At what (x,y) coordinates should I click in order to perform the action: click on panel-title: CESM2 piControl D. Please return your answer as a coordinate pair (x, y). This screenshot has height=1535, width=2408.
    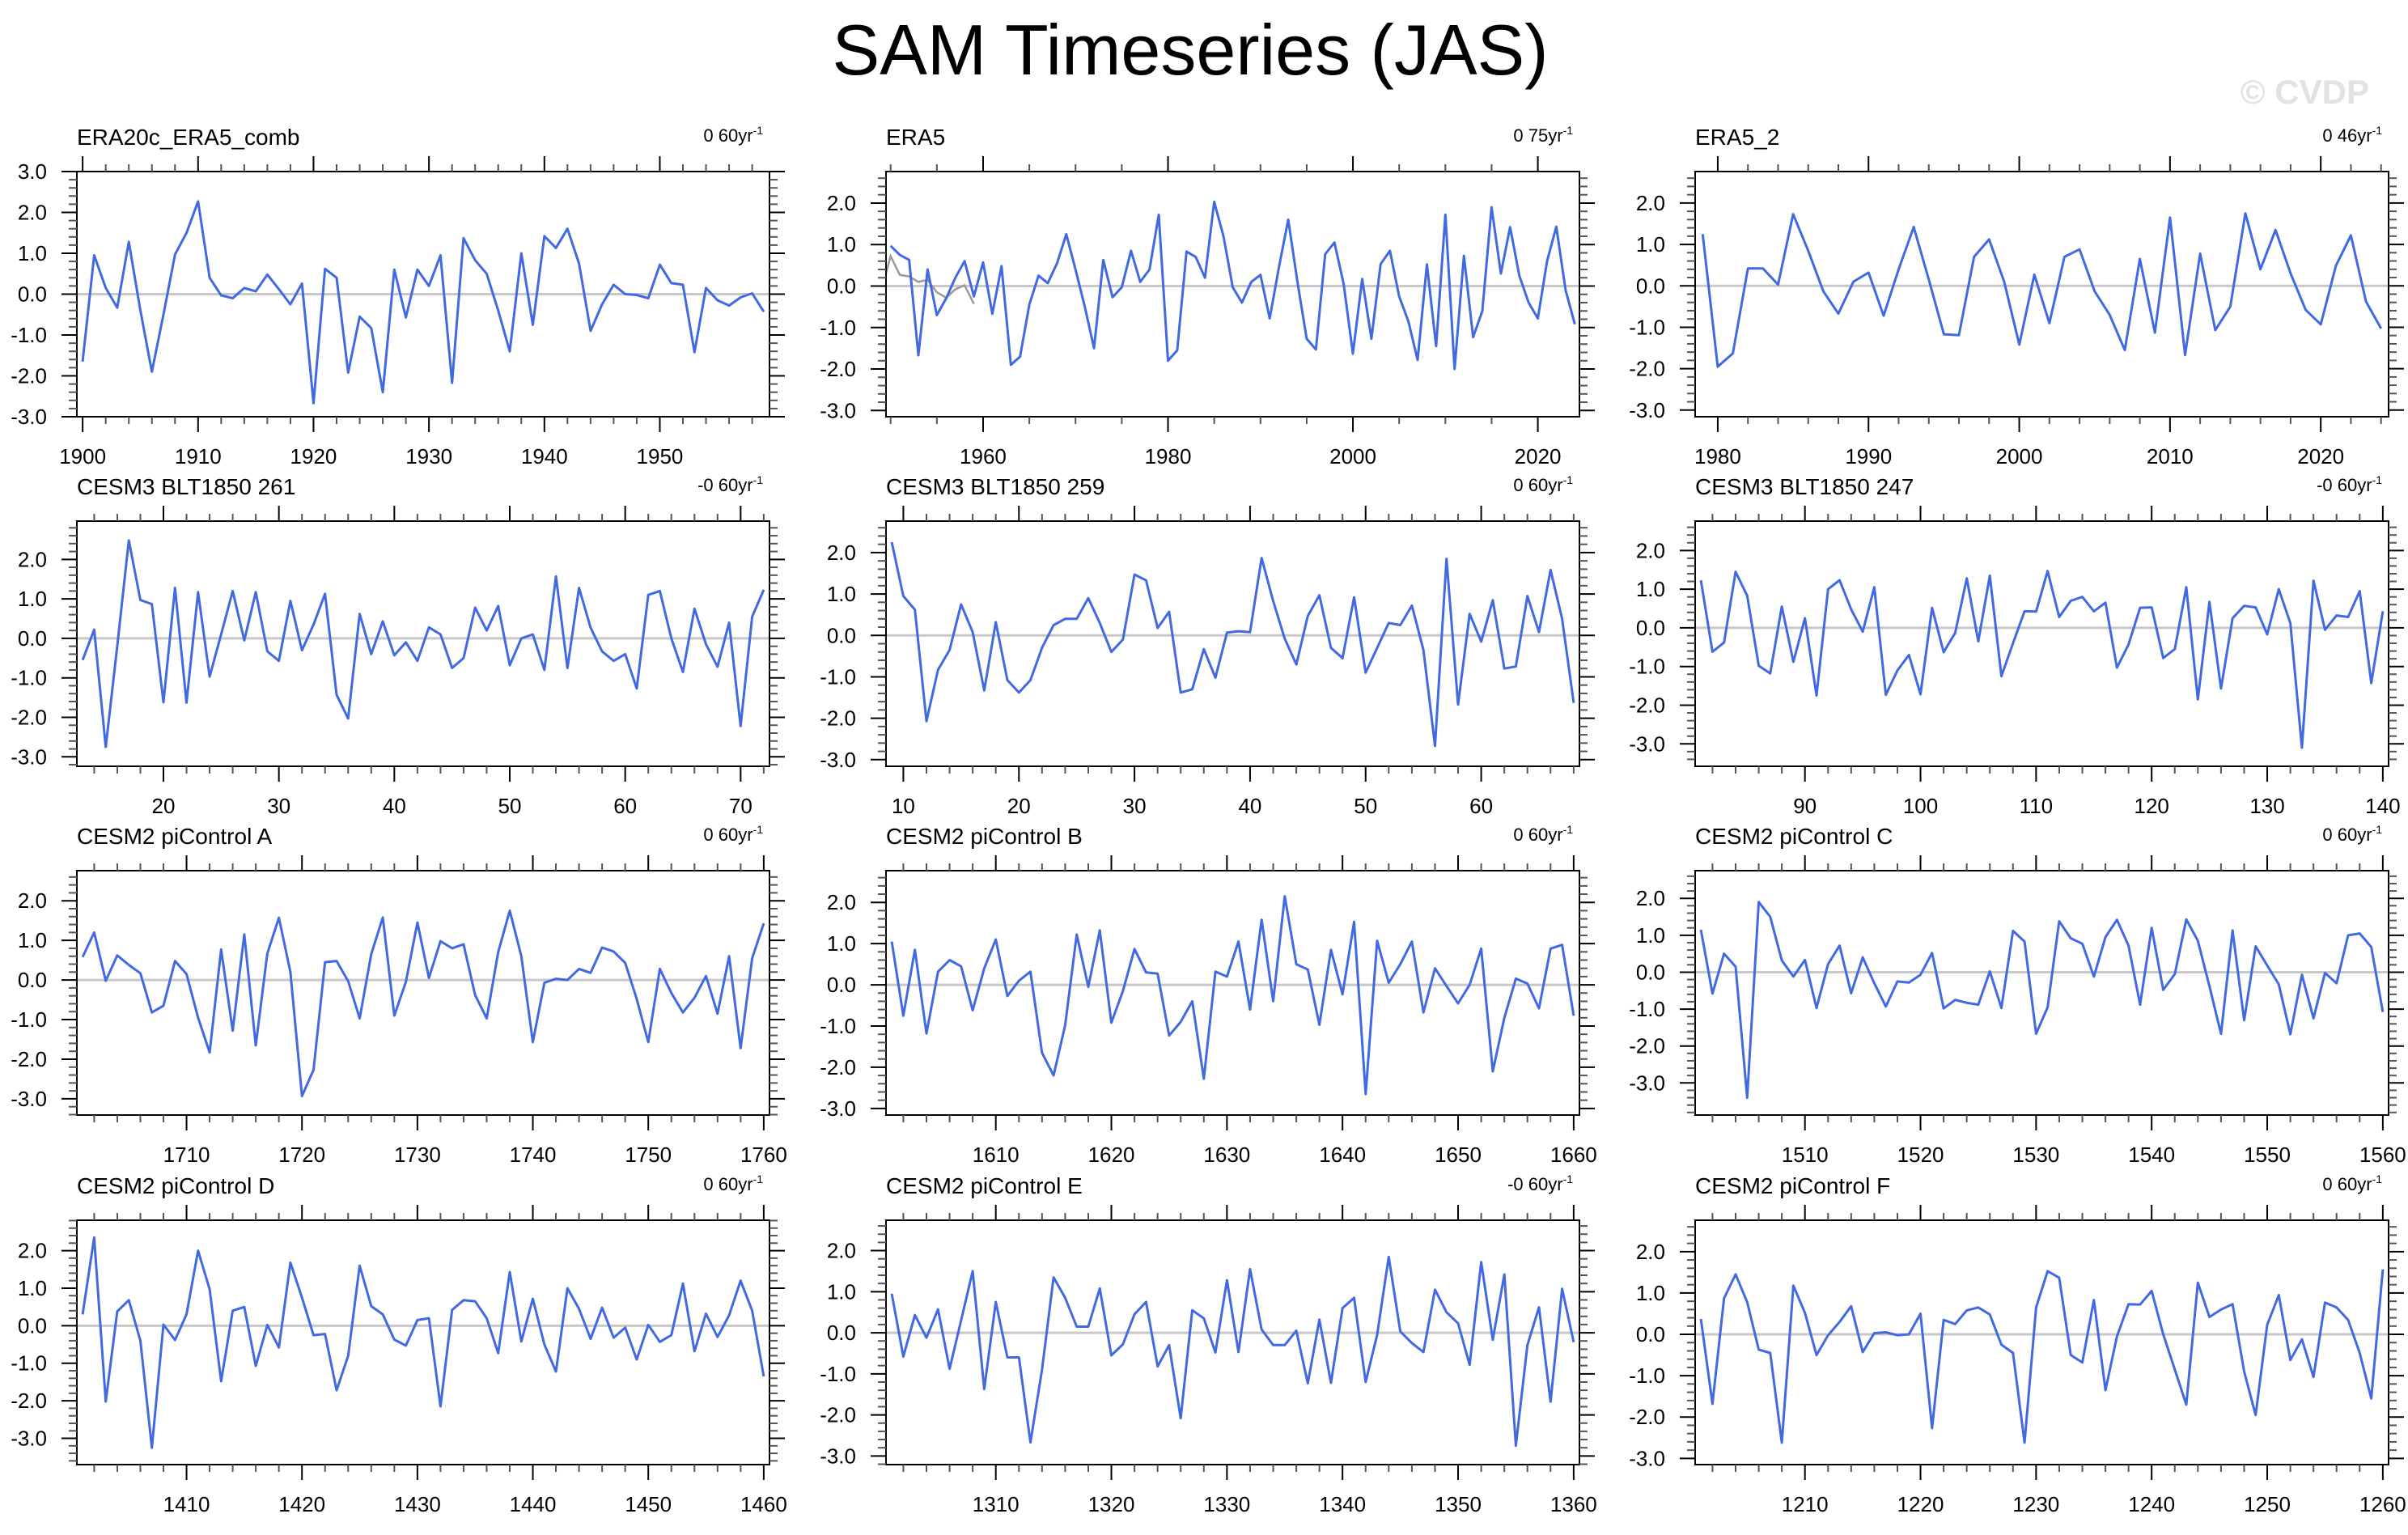
    Looking at the image, I should click on (175, 1185).